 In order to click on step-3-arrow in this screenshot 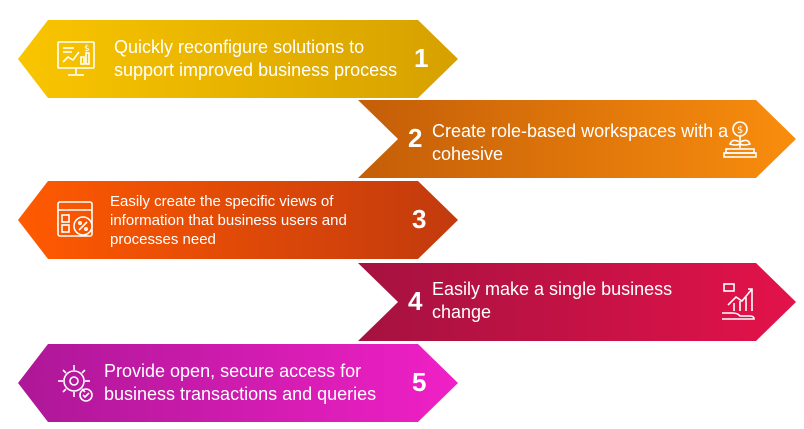, I will do `click(238, 220)`.